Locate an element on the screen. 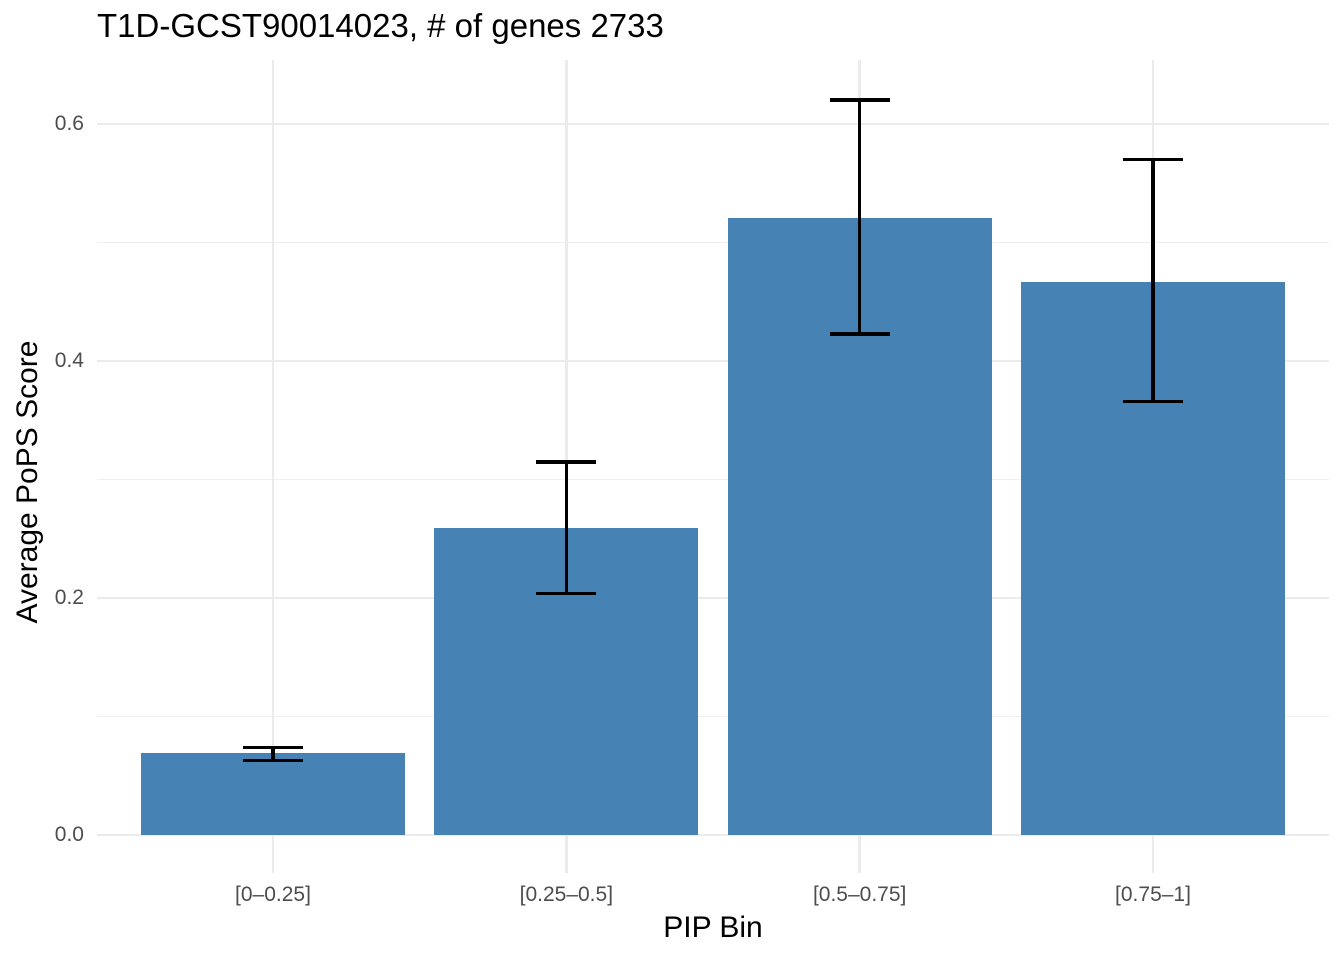 The width and height of the screenshot is (1344, 960). y-tick-label: 0.6 is located at coordinates (69, 123).